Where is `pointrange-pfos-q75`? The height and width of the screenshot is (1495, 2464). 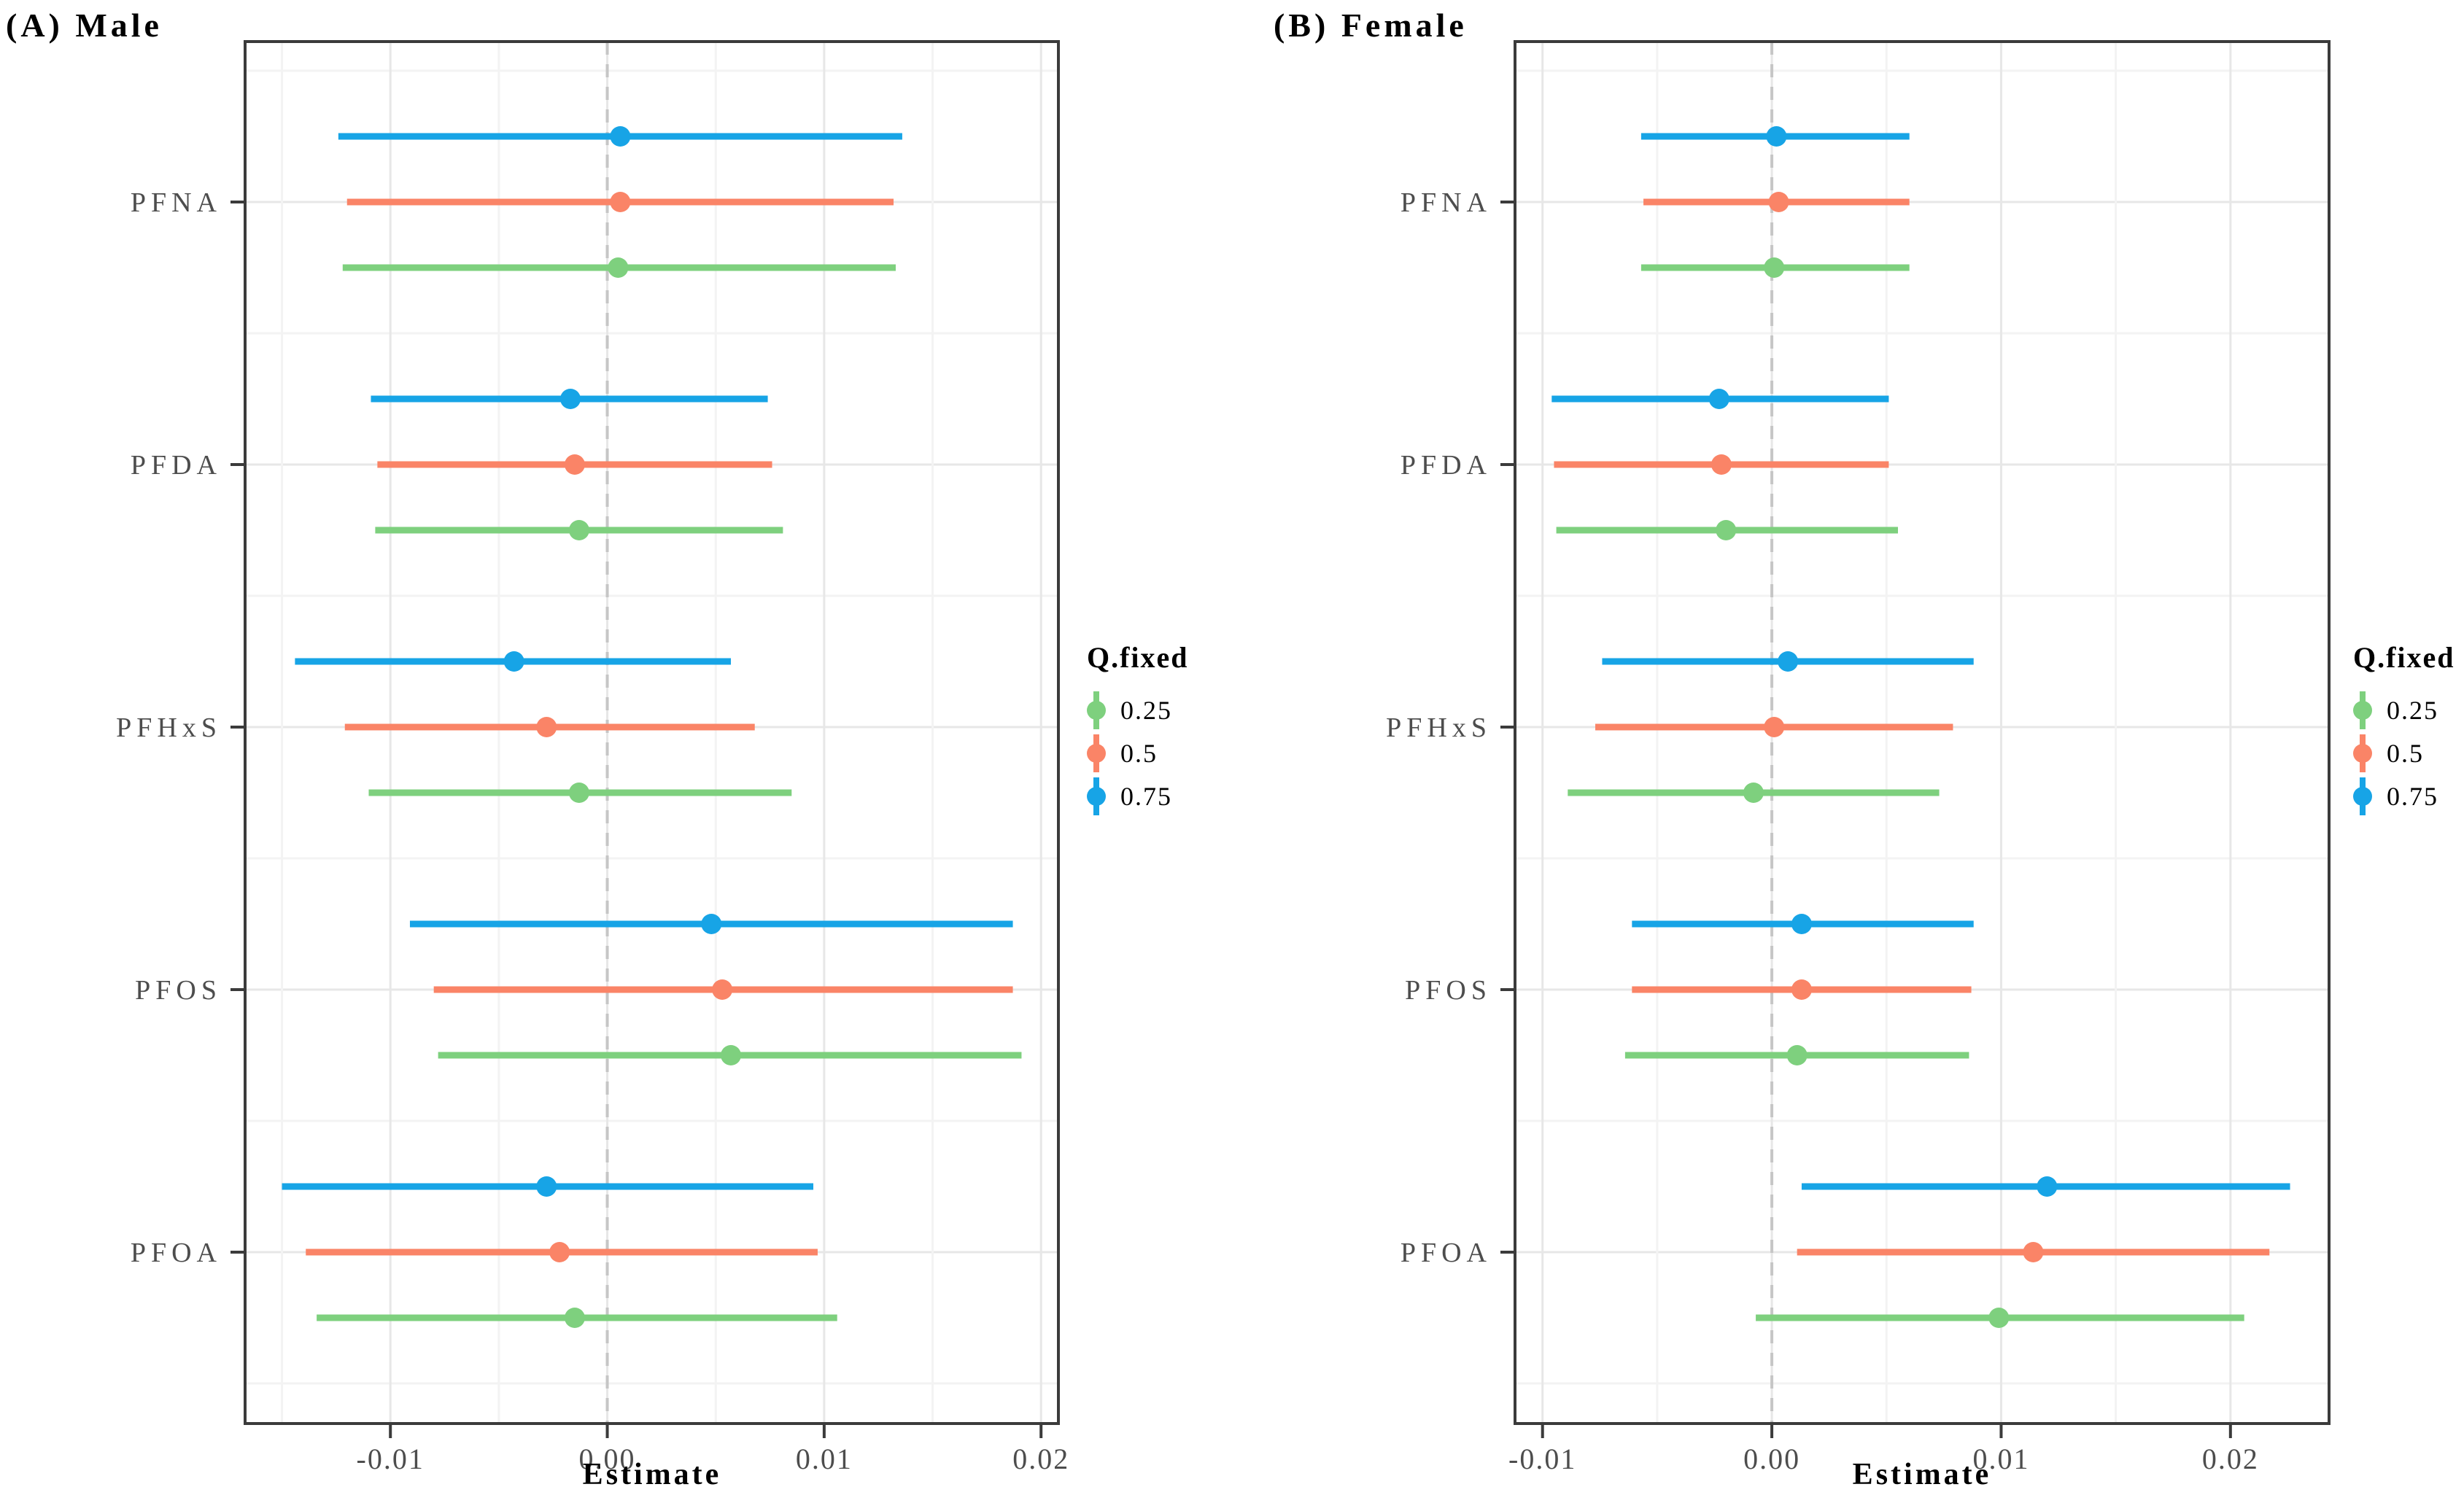 pointrange-pfos-q75 is located at coordinates (711, 924).